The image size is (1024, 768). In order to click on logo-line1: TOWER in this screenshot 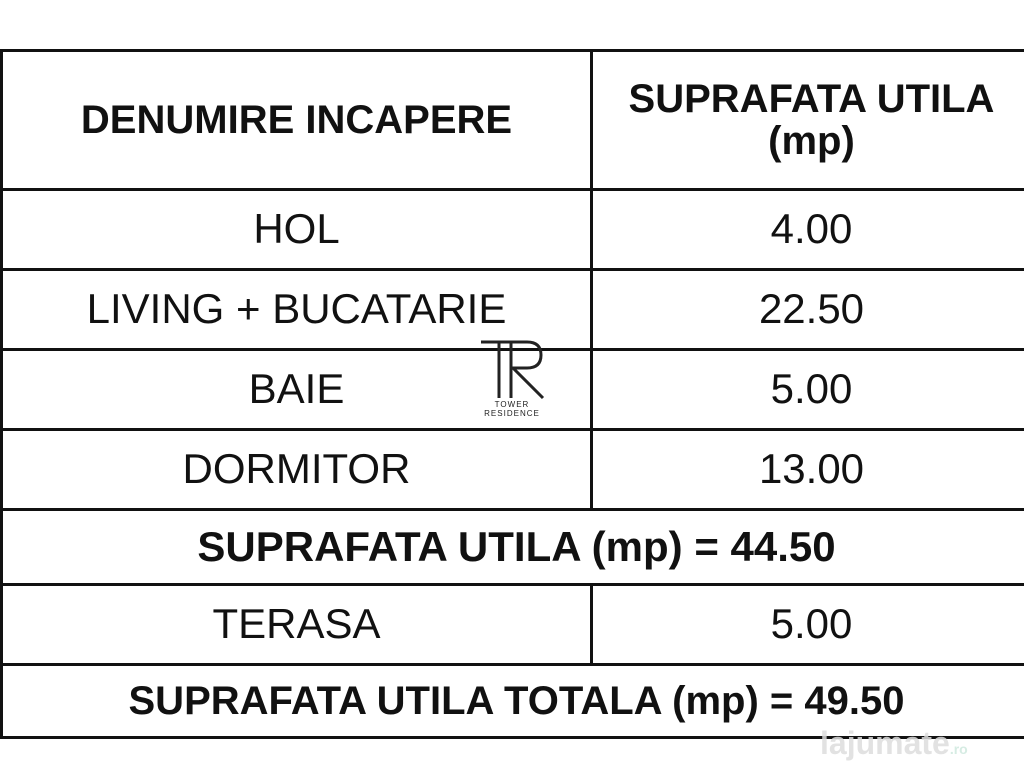, I will do `click(512, 404)`.